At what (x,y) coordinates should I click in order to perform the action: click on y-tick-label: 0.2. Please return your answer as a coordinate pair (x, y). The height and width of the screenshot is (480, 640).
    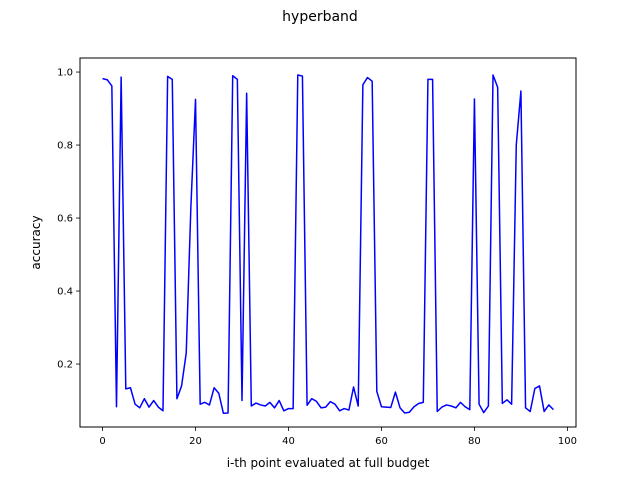
    Looking at the image, I should click on (65, 365).